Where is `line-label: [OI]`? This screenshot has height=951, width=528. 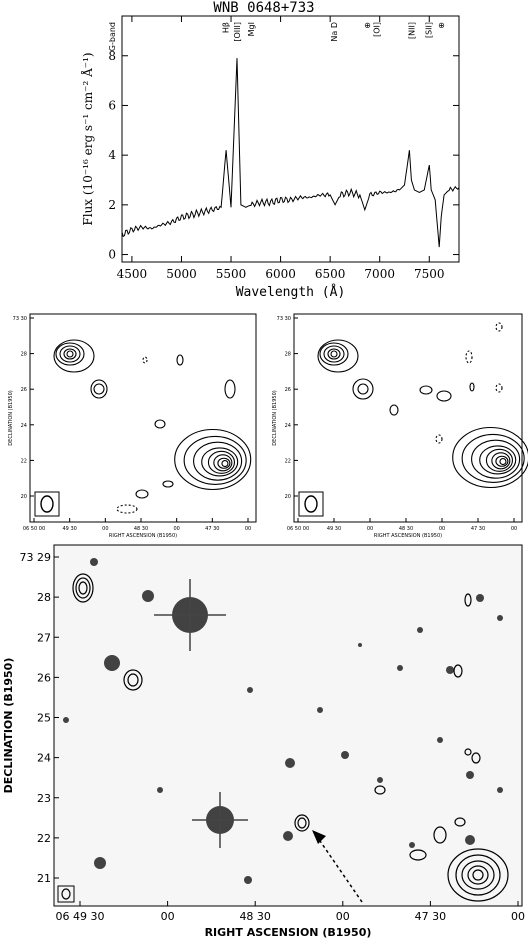
line-label: [OI] is located at coordinates (377, 29).